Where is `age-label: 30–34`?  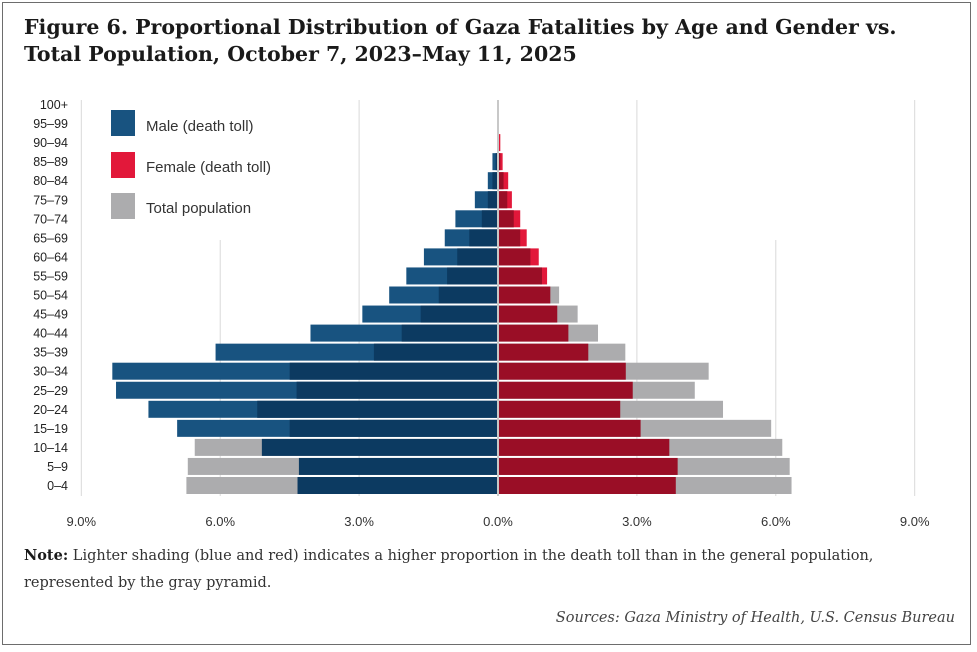
age-label: 30–34 is located at coordinates (50, 372).